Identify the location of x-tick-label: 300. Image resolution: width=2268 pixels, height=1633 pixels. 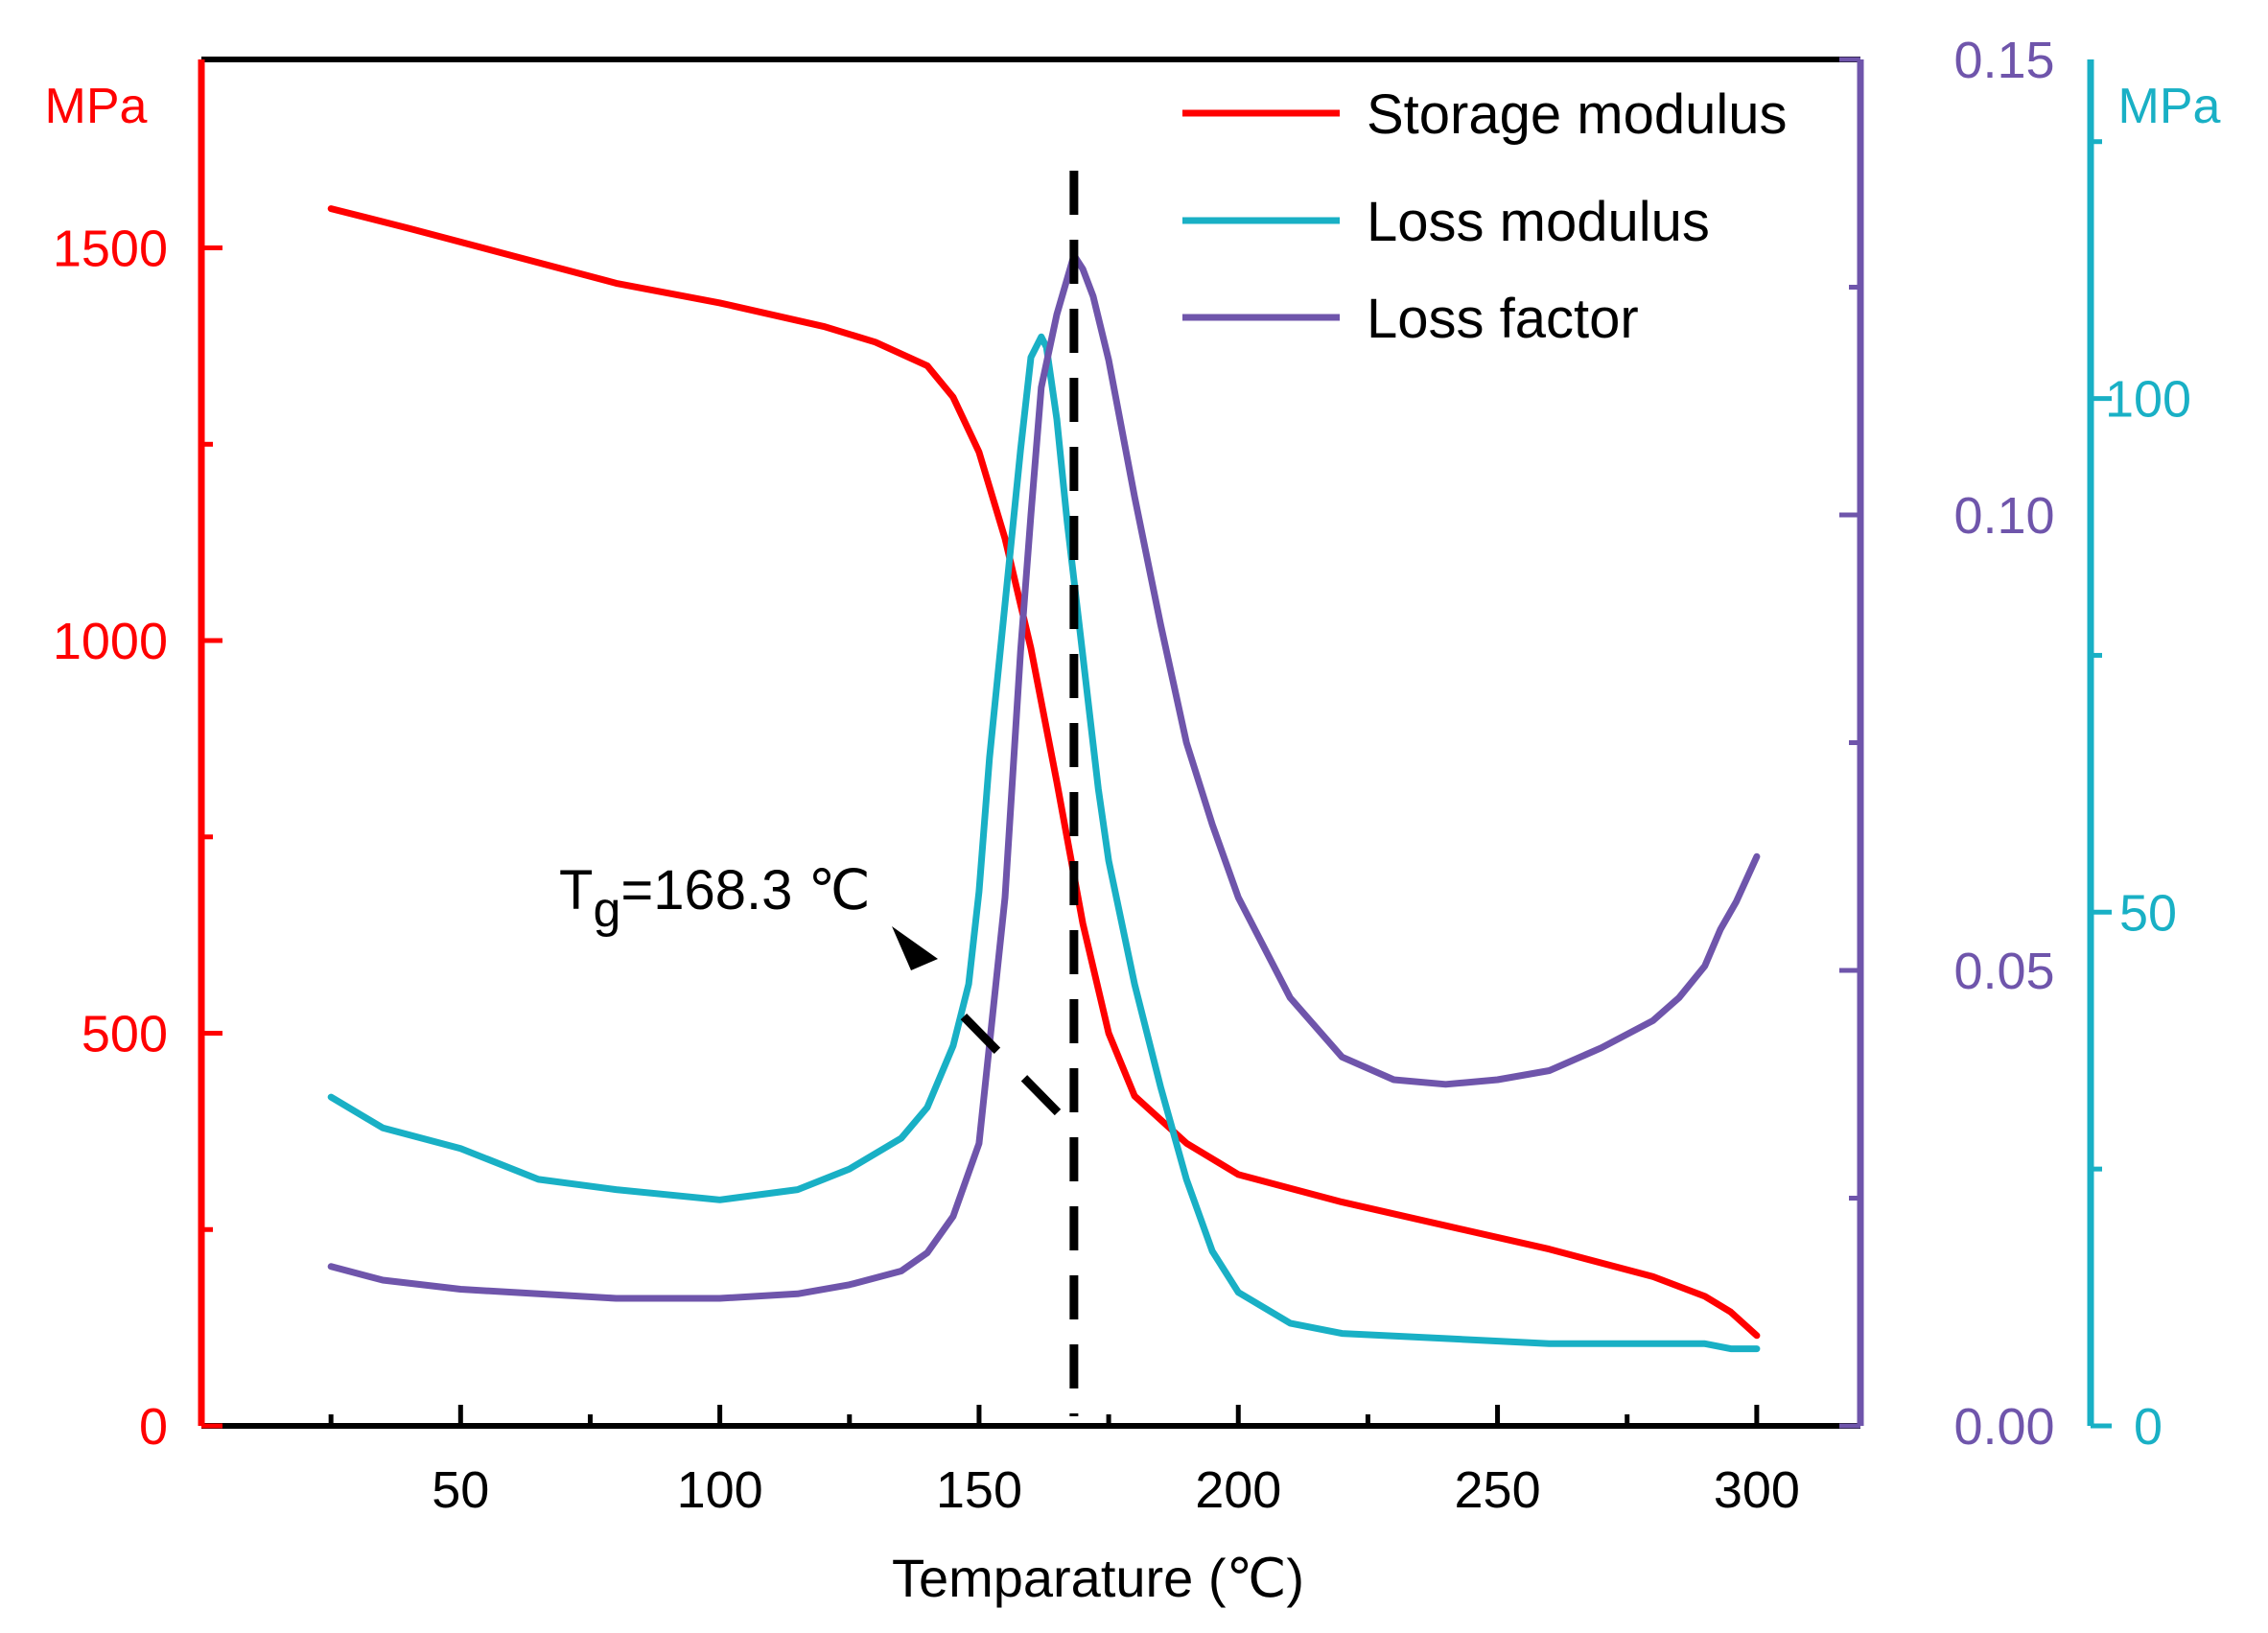
(1757, 1490).